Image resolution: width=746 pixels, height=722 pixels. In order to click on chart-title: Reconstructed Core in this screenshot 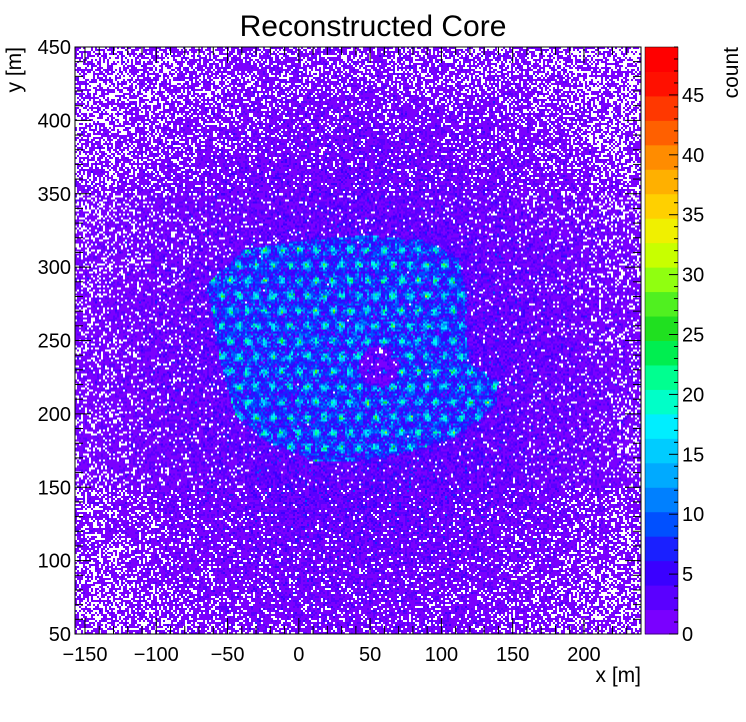, I will do `click(373, 26)`.